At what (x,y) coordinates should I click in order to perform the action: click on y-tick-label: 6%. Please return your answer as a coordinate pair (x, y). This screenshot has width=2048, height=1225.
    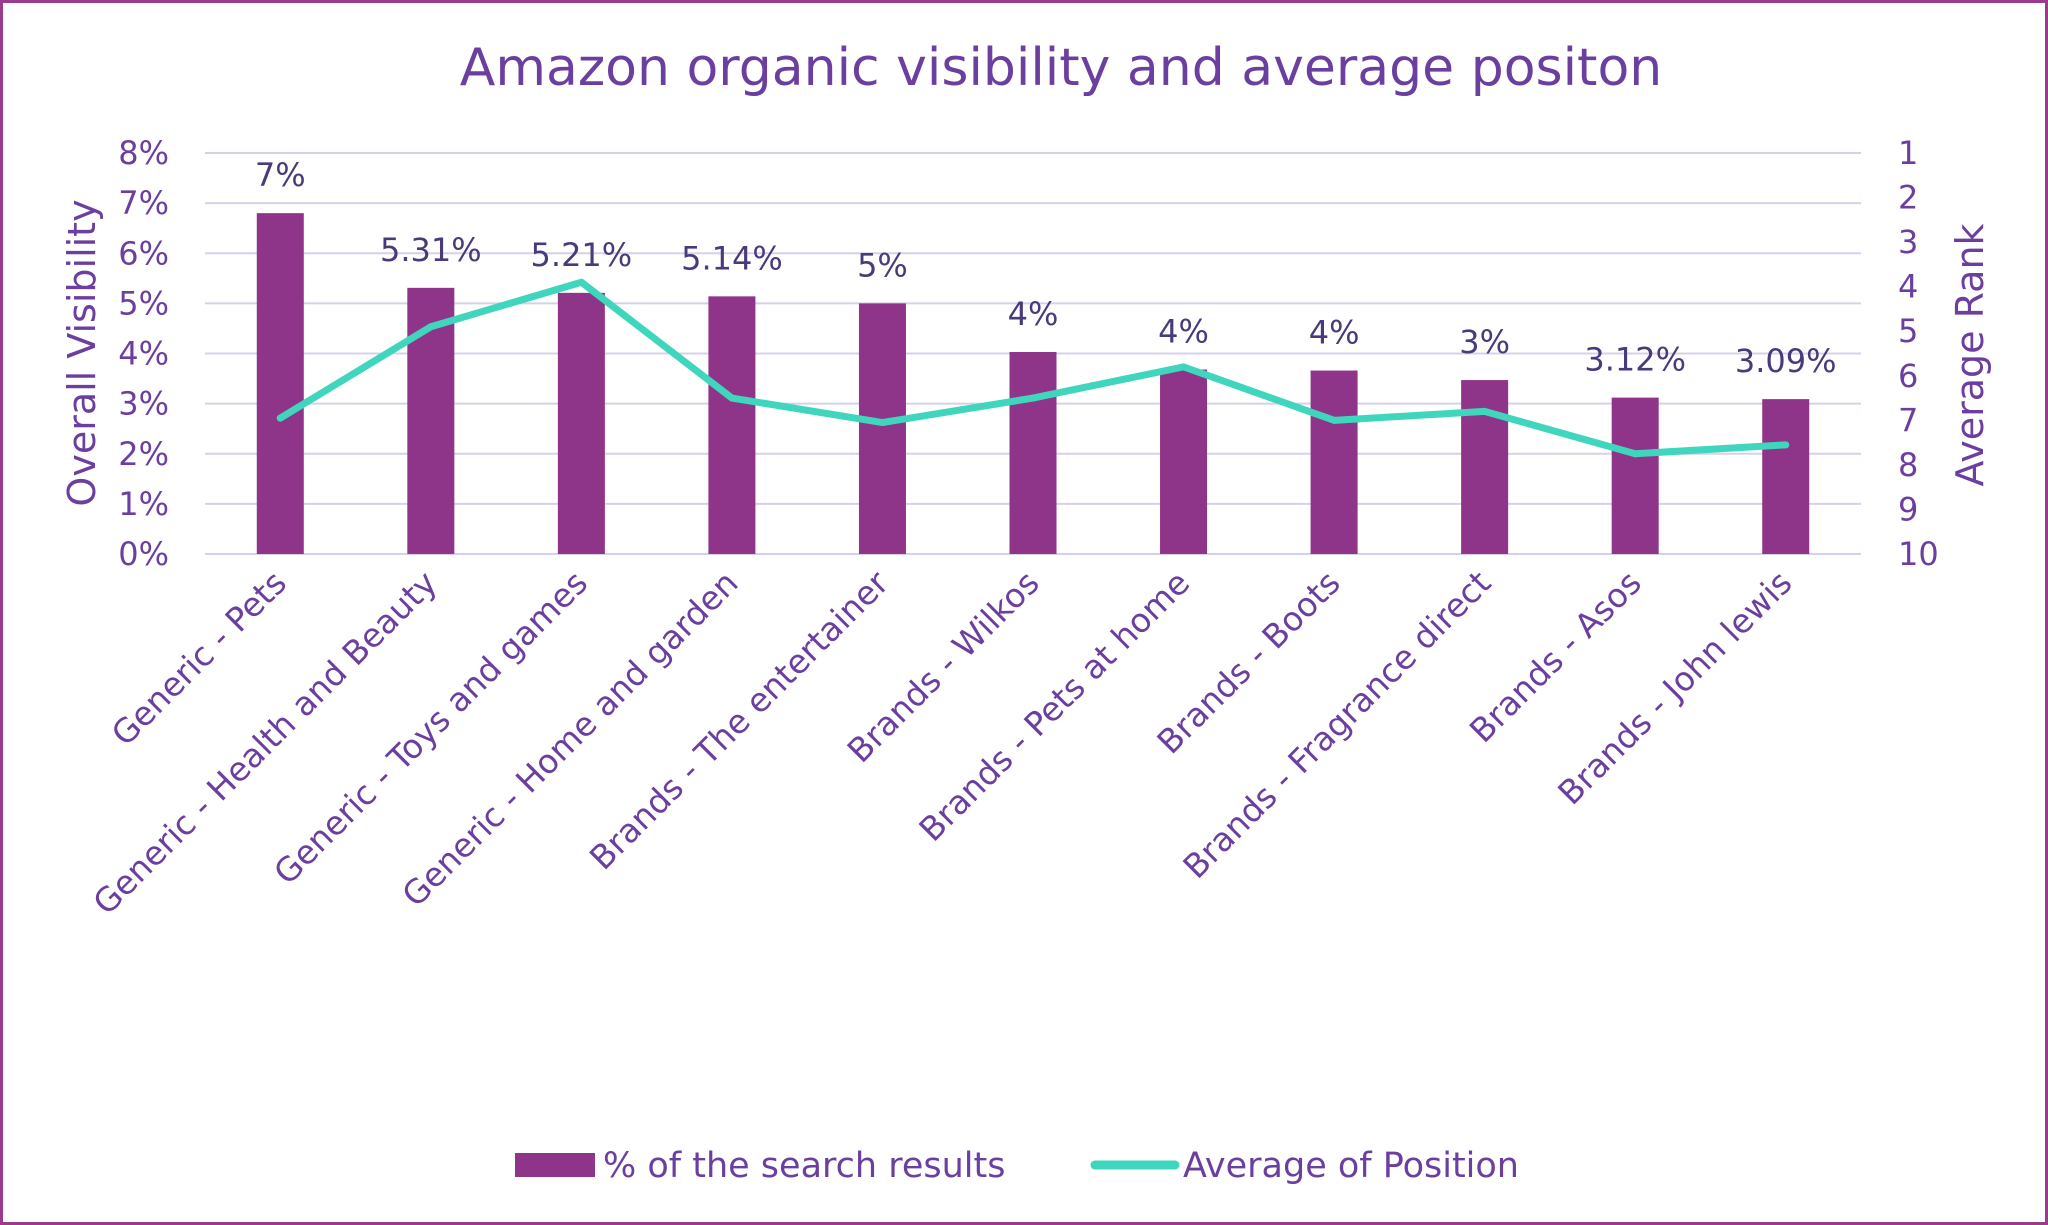
    Looking at the image, I should click on (143, 253).